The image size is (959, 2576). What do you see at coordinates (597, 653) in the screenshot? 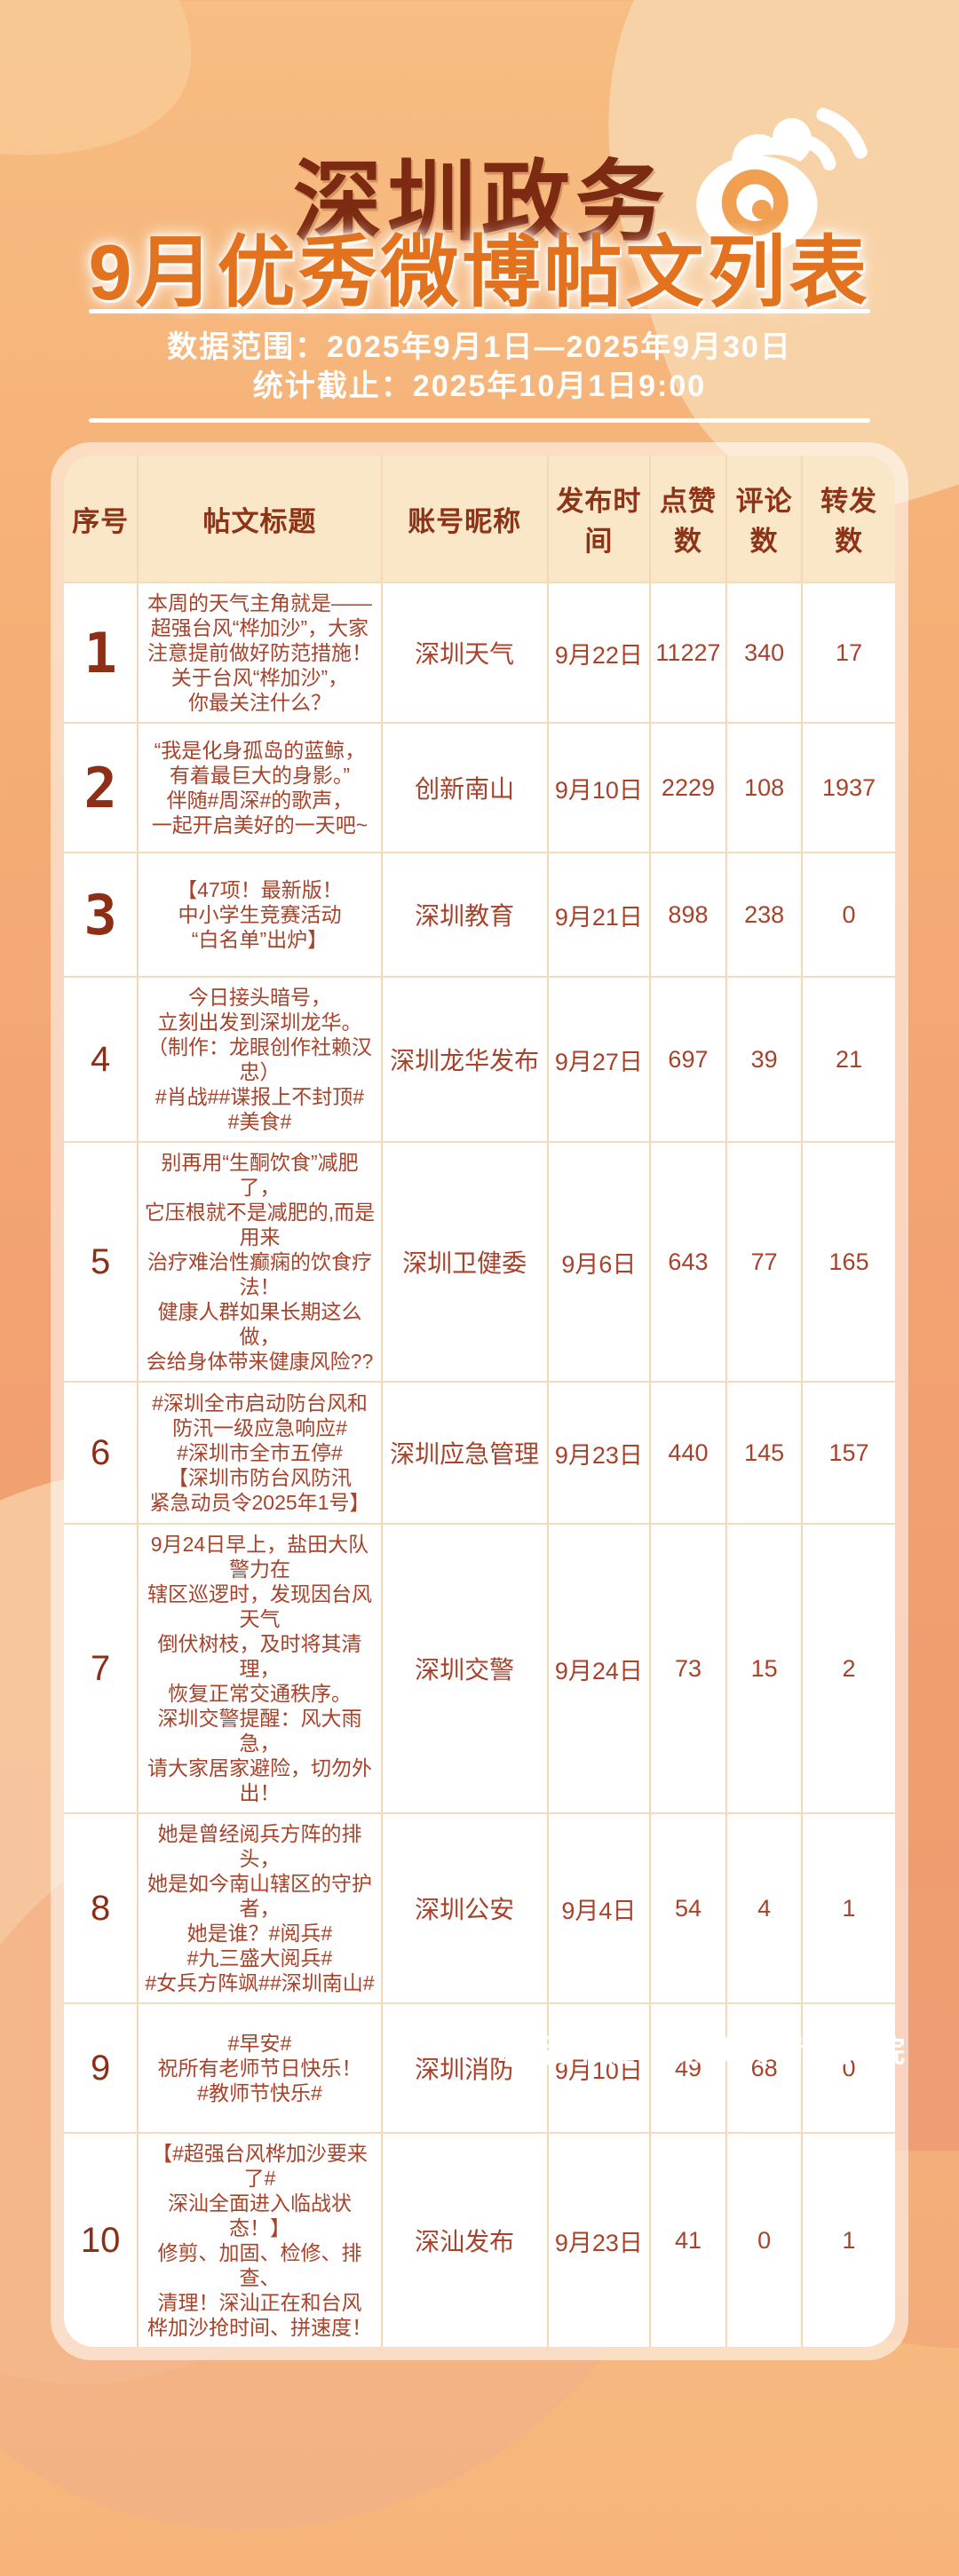
I see `publish-date: 9月22日` at bounding box center [597, 653].